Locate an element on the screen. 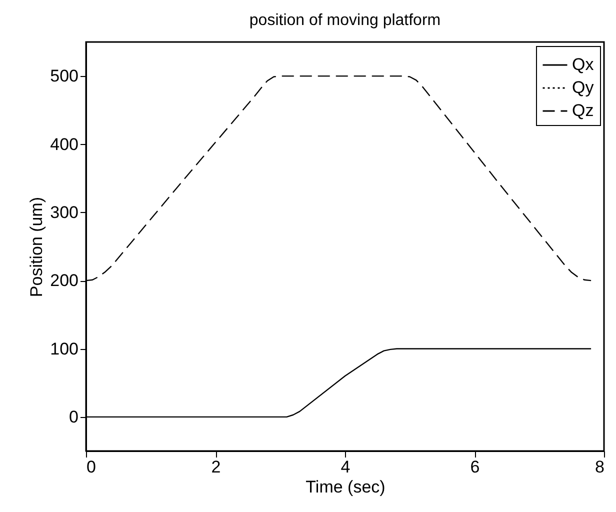 Image resolution: width=616 pixels, height=512 pixels. chart-title: position of moving platform is located at coordinates (345, 20).